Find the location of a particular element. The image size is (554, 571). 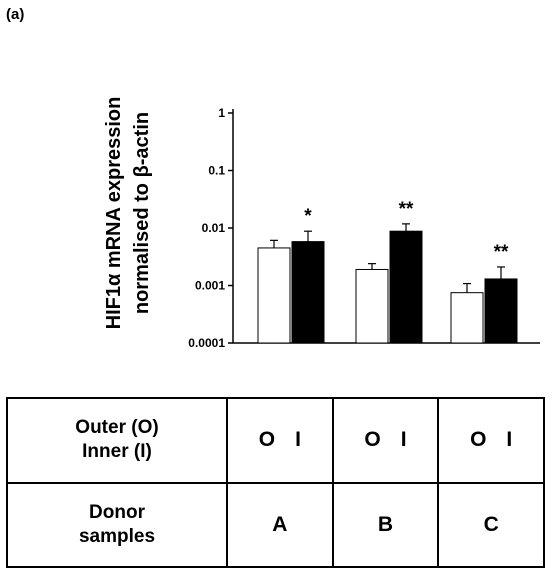

row-header-samples-label: samples is located at coordinates (117, 536).